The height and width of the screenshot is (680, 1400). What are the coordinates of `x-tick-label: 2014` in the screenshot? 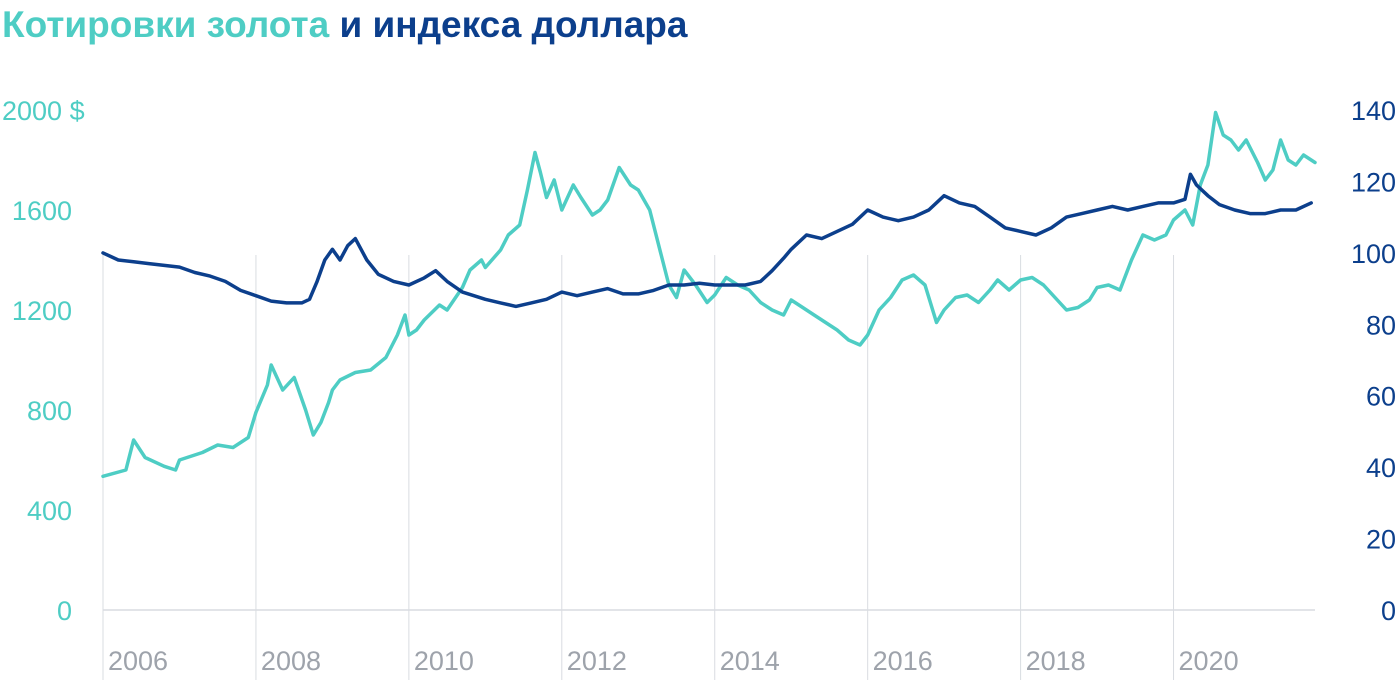 It's located at (750, 661).